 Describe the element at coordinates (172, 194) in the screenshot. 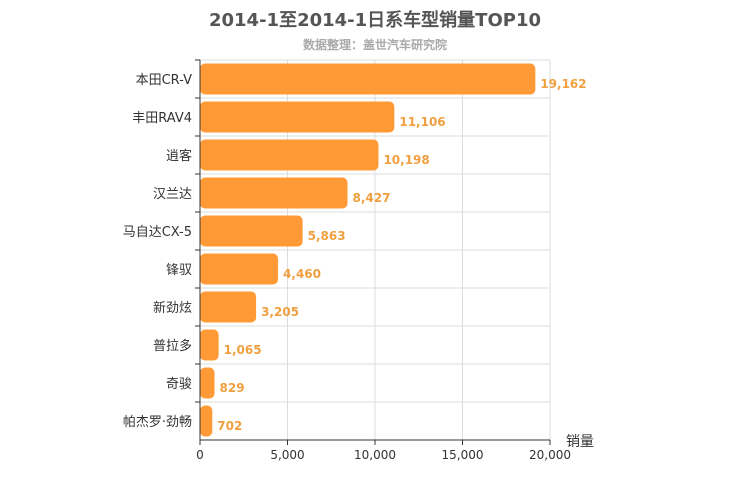

I see `category-label: 汉兰达` at that location.